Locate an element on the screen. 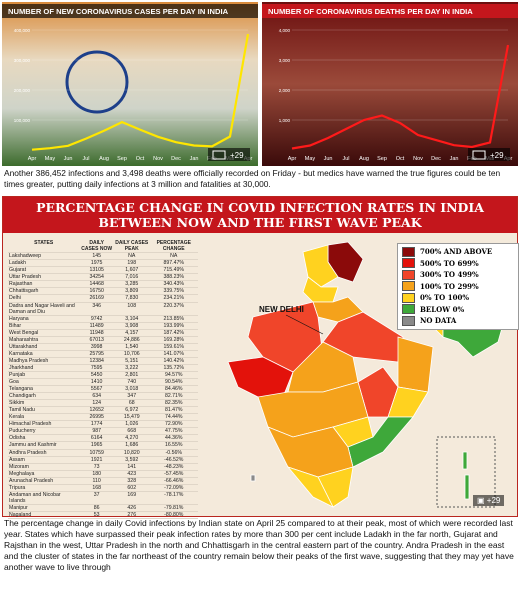  table-cell: 12652 is located at coordinates (96, 410).